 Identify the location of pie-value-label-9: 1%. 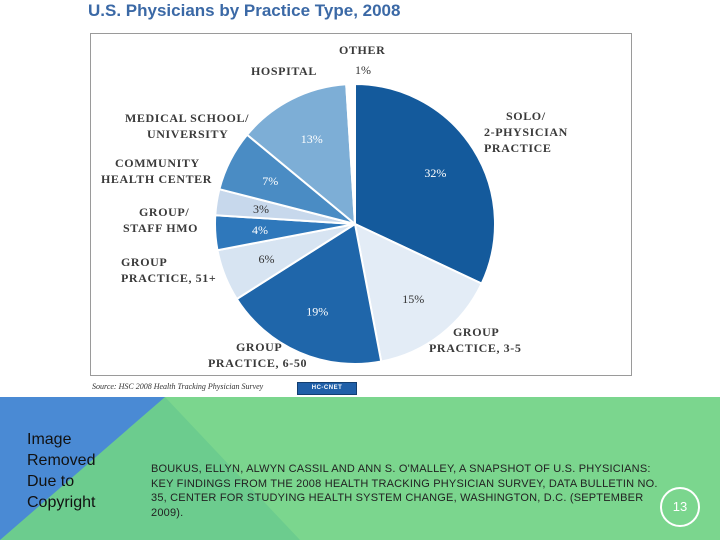
(363, 70).